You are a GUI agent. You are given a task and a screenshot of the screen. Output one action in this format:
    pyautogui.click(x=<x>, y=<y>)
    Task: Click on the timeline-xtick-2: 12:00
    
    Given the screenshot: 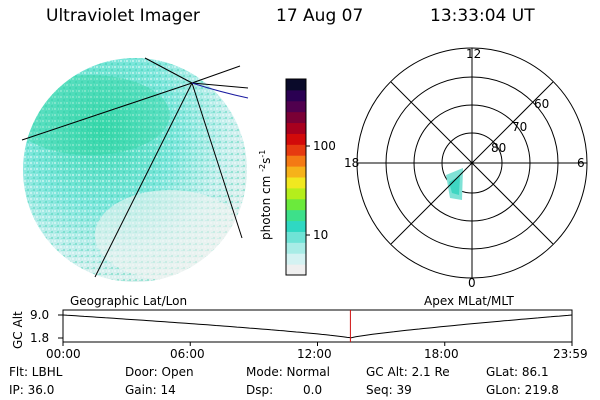 What is the action you would take?
    pyautogui.click(x=314, y=354)
    